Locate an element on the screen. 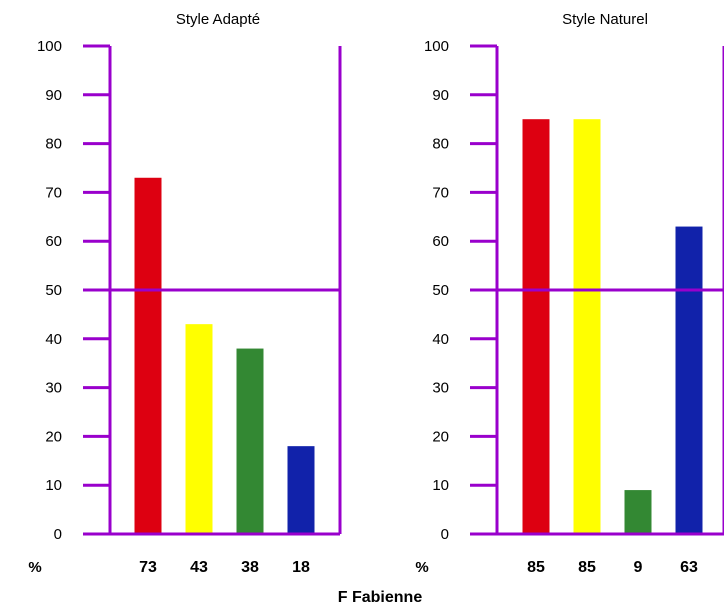 This screenshot has width=724, height=613. value-label-3: 9 is located at coordinates (638, 567).